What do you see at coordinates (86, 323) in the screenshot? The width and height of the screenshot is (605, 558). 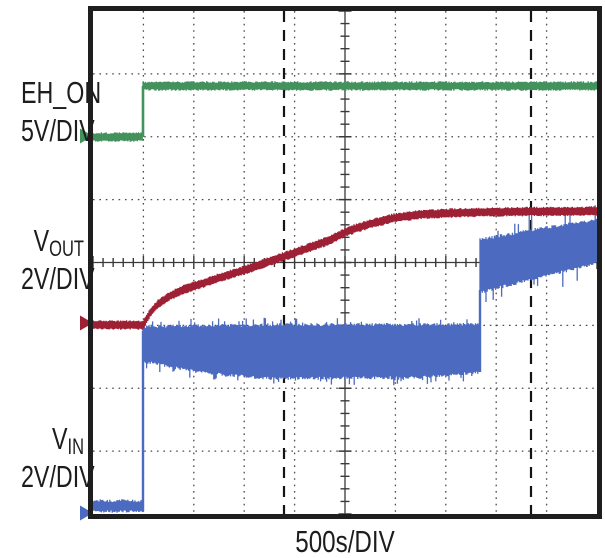 I see `trace-marker-vout` at bounding box center [86, 323].